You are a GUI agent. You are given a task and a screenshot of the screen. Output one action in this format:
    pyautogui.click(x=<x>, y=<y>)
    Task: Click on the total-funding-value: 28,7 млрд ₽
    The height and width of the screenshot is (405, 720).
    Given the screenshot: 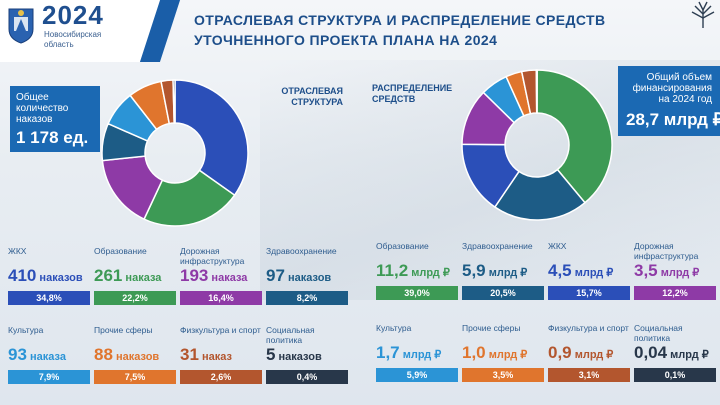 What is the action you would take?
    pyautogui.click(x=673, y=119)
    